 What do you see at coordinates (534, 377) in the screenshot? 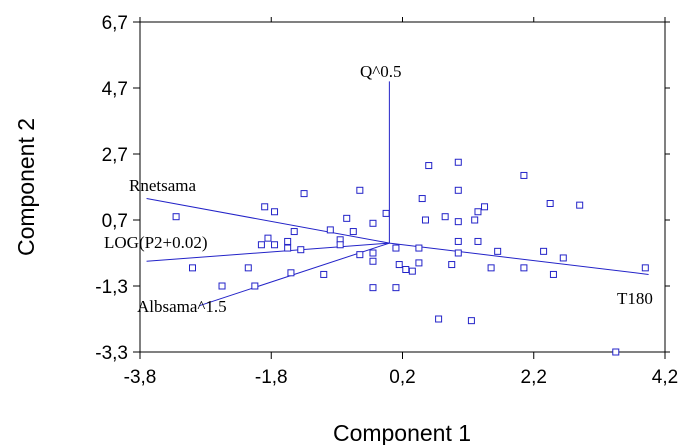
I see `x-tick-label: 2,2` at bounding box center [534, 377].